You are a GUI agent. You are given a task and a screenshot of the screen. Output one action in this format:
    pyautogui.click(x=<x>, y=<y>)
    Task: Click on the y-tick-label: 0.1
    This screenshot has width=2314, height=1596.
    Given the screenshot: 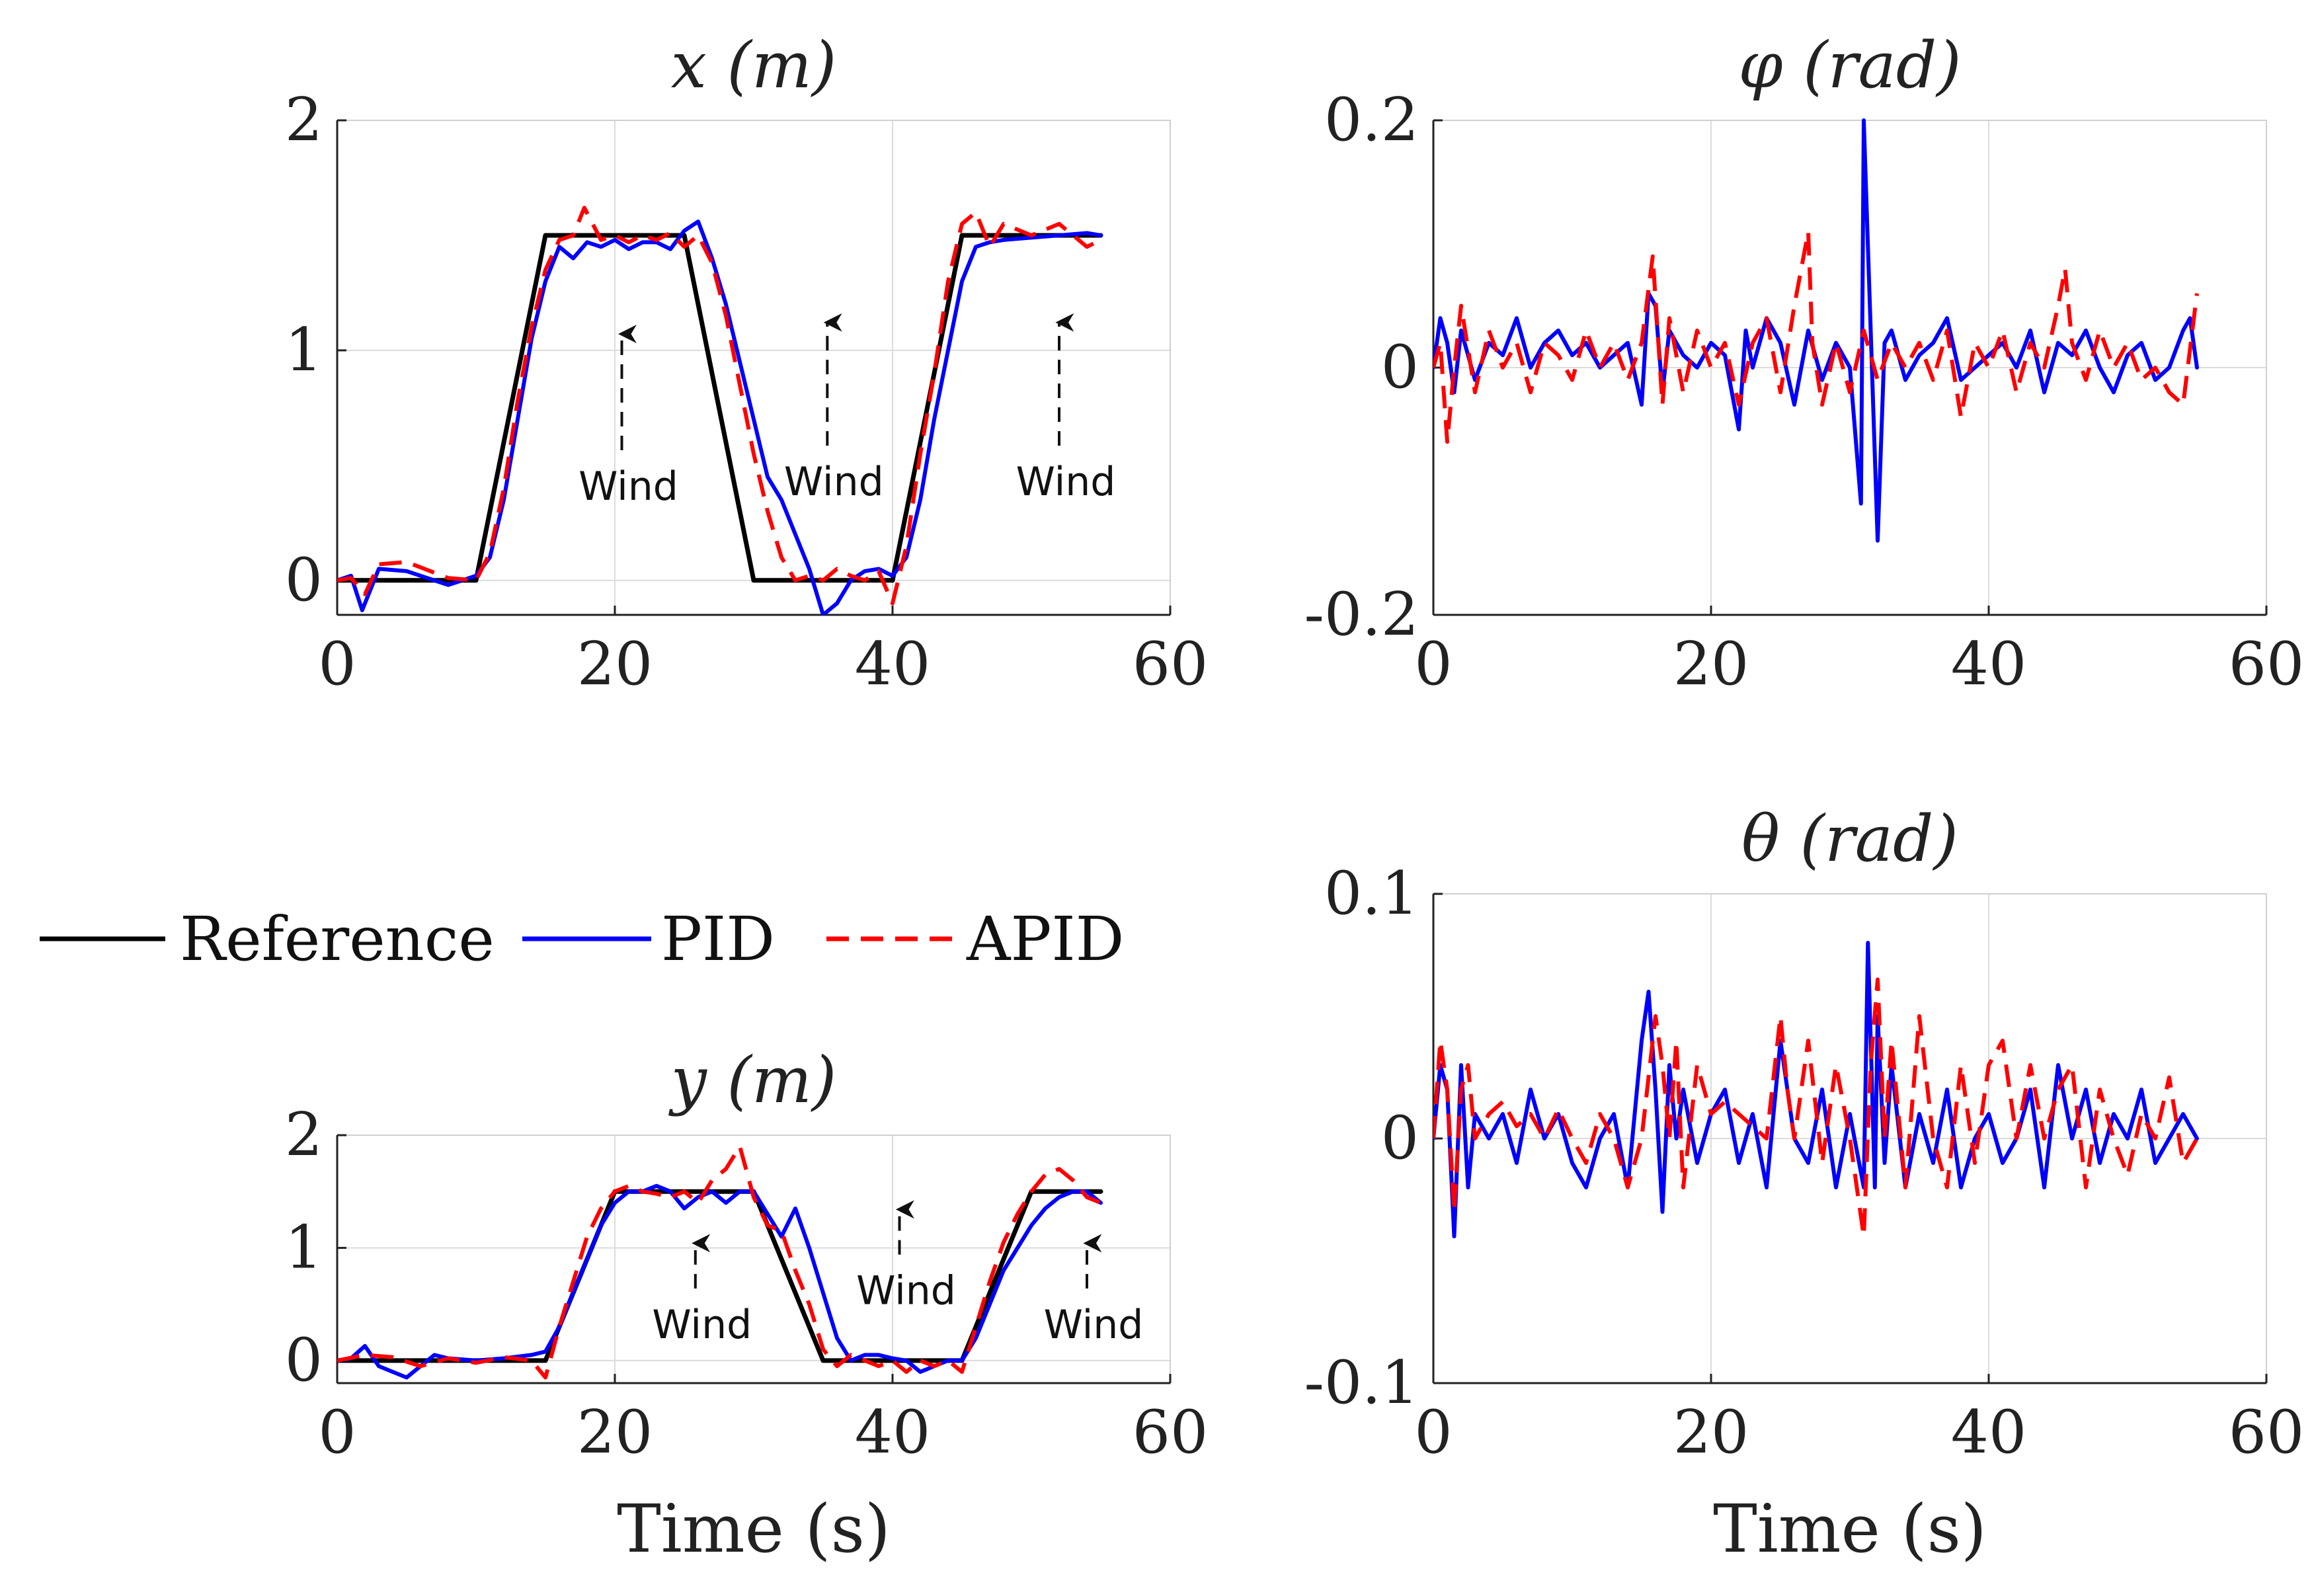 What is the action you would take?
    pyautogui.click(x=1371, y=893)
    